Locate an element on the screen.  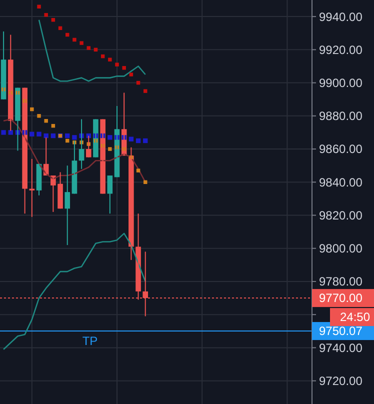
ref-line-label: 9770.00 is located at coordinates (341, 298).